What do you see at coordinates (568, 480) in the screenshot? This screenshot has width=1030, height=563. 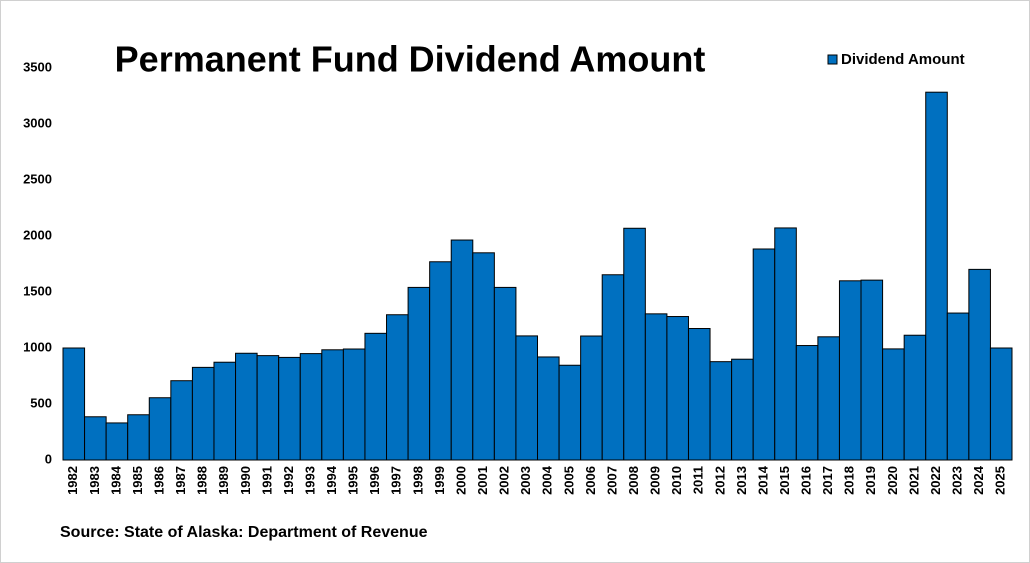 I see `x-tick-label: 2005` at bounding box center [568, 480].